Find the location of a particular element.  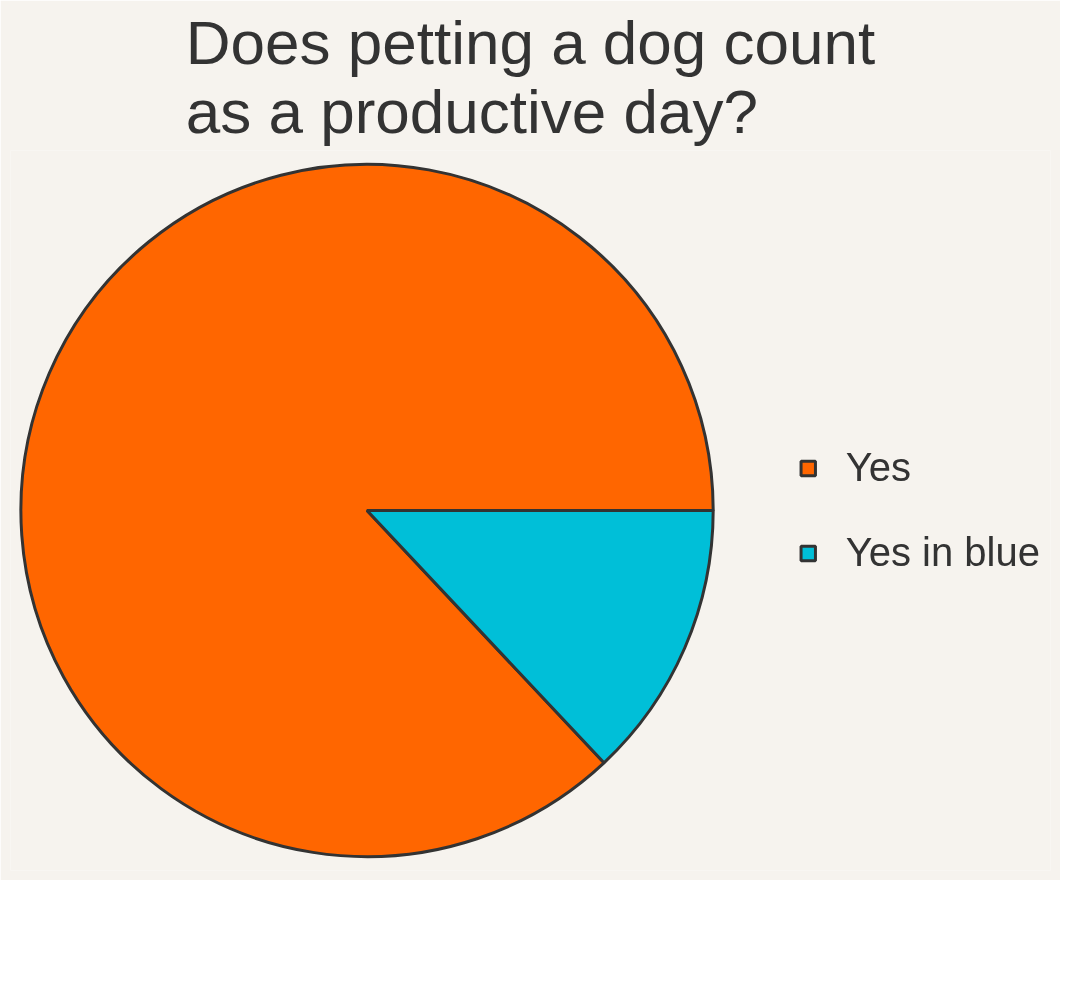

legend-label: Yes is located at coordinates (878, 467).